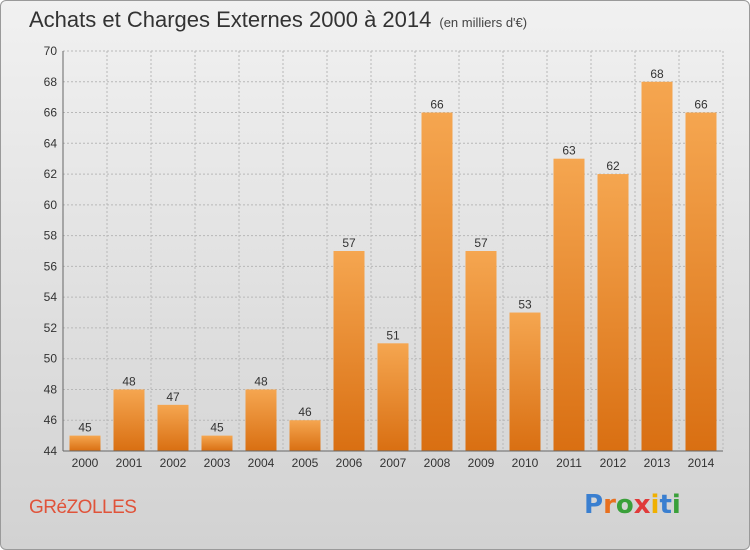  What do you see at coordinates (51, 236) in the screenshot?
I see `y-tick-label: 58` at bounding box center [51, 236].